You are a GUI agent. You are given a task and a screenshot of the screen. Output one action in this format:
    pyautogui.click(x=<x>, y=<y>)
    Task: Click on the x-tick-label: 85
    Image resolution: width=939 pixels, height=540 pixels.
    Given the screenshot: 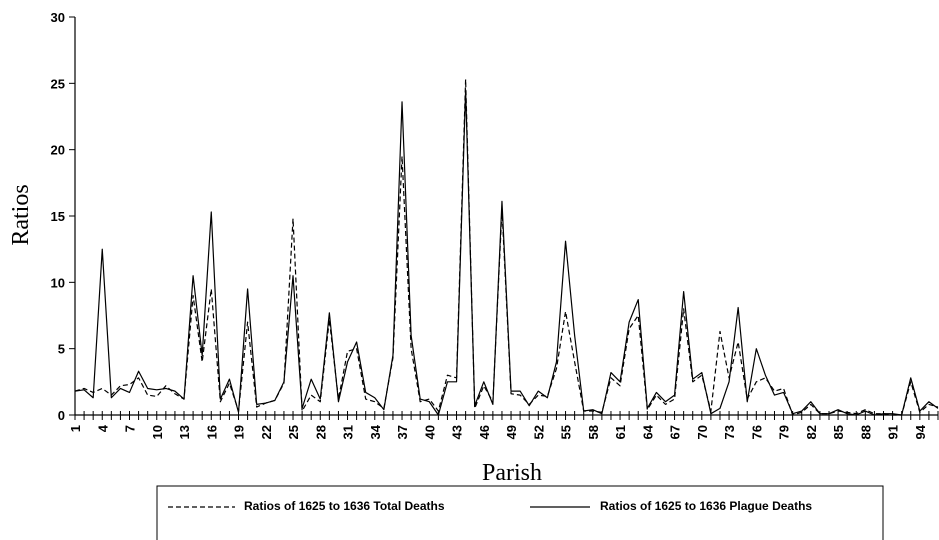 What is the action you would take?
    pyautogui.click(x=838, y=432)
    